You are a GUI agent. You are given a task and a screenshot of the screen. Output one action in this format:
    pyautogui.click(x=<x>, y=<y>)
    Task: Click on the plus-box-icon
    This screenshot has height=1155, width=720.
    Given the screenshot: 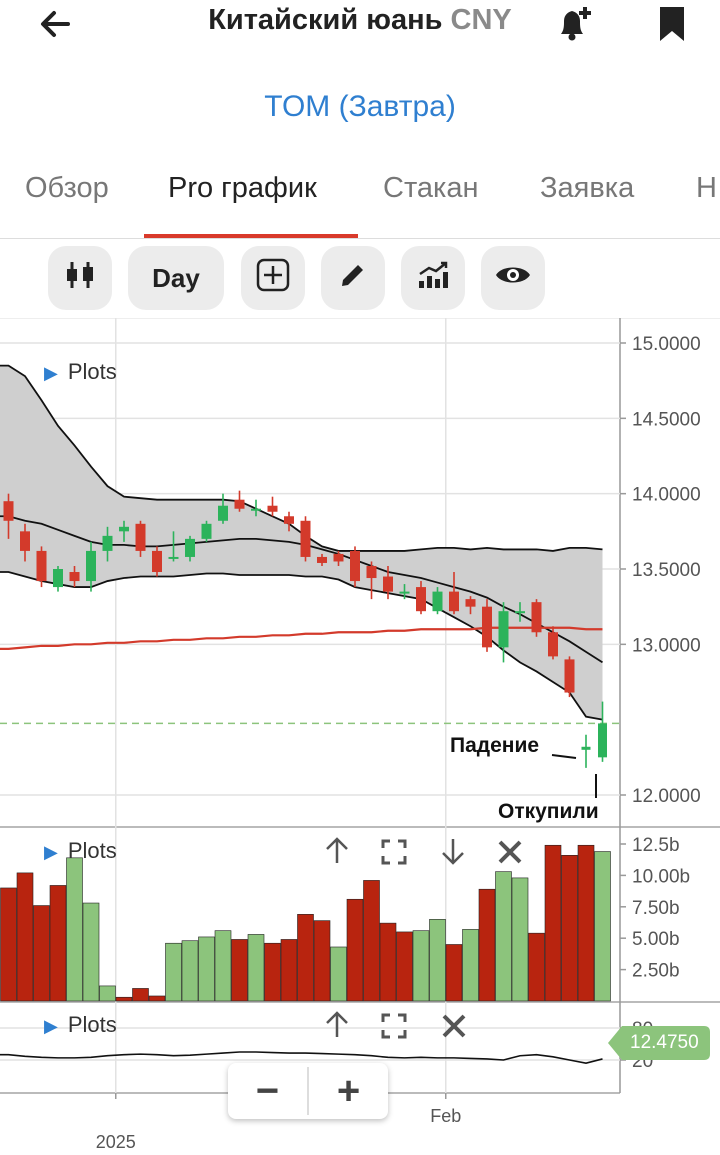 What is the action you would take?
    pyautogui.click(x=273, y=278)
    